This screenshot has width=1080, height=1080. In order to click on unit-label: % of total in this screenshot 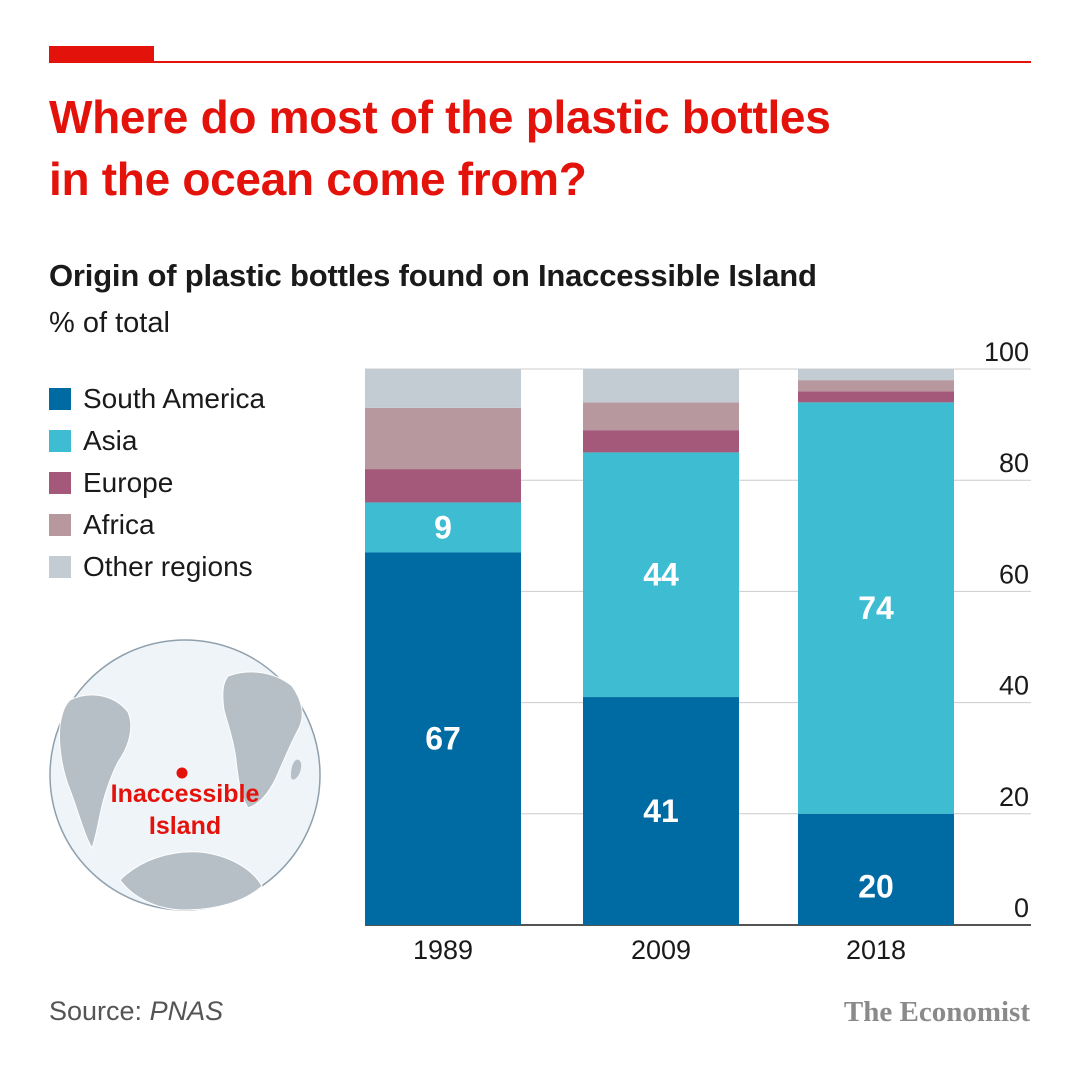, I will do `click(109, 323)`.